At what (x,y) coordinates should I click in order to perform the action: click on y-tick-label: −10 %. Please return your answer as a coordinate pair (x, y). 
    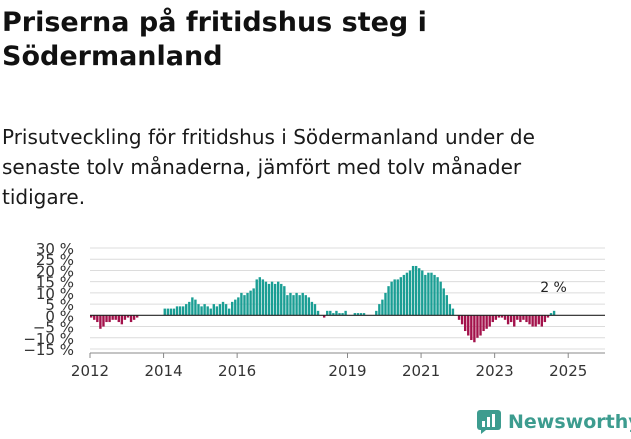
    Looking at the image, I should click on (48, 339).